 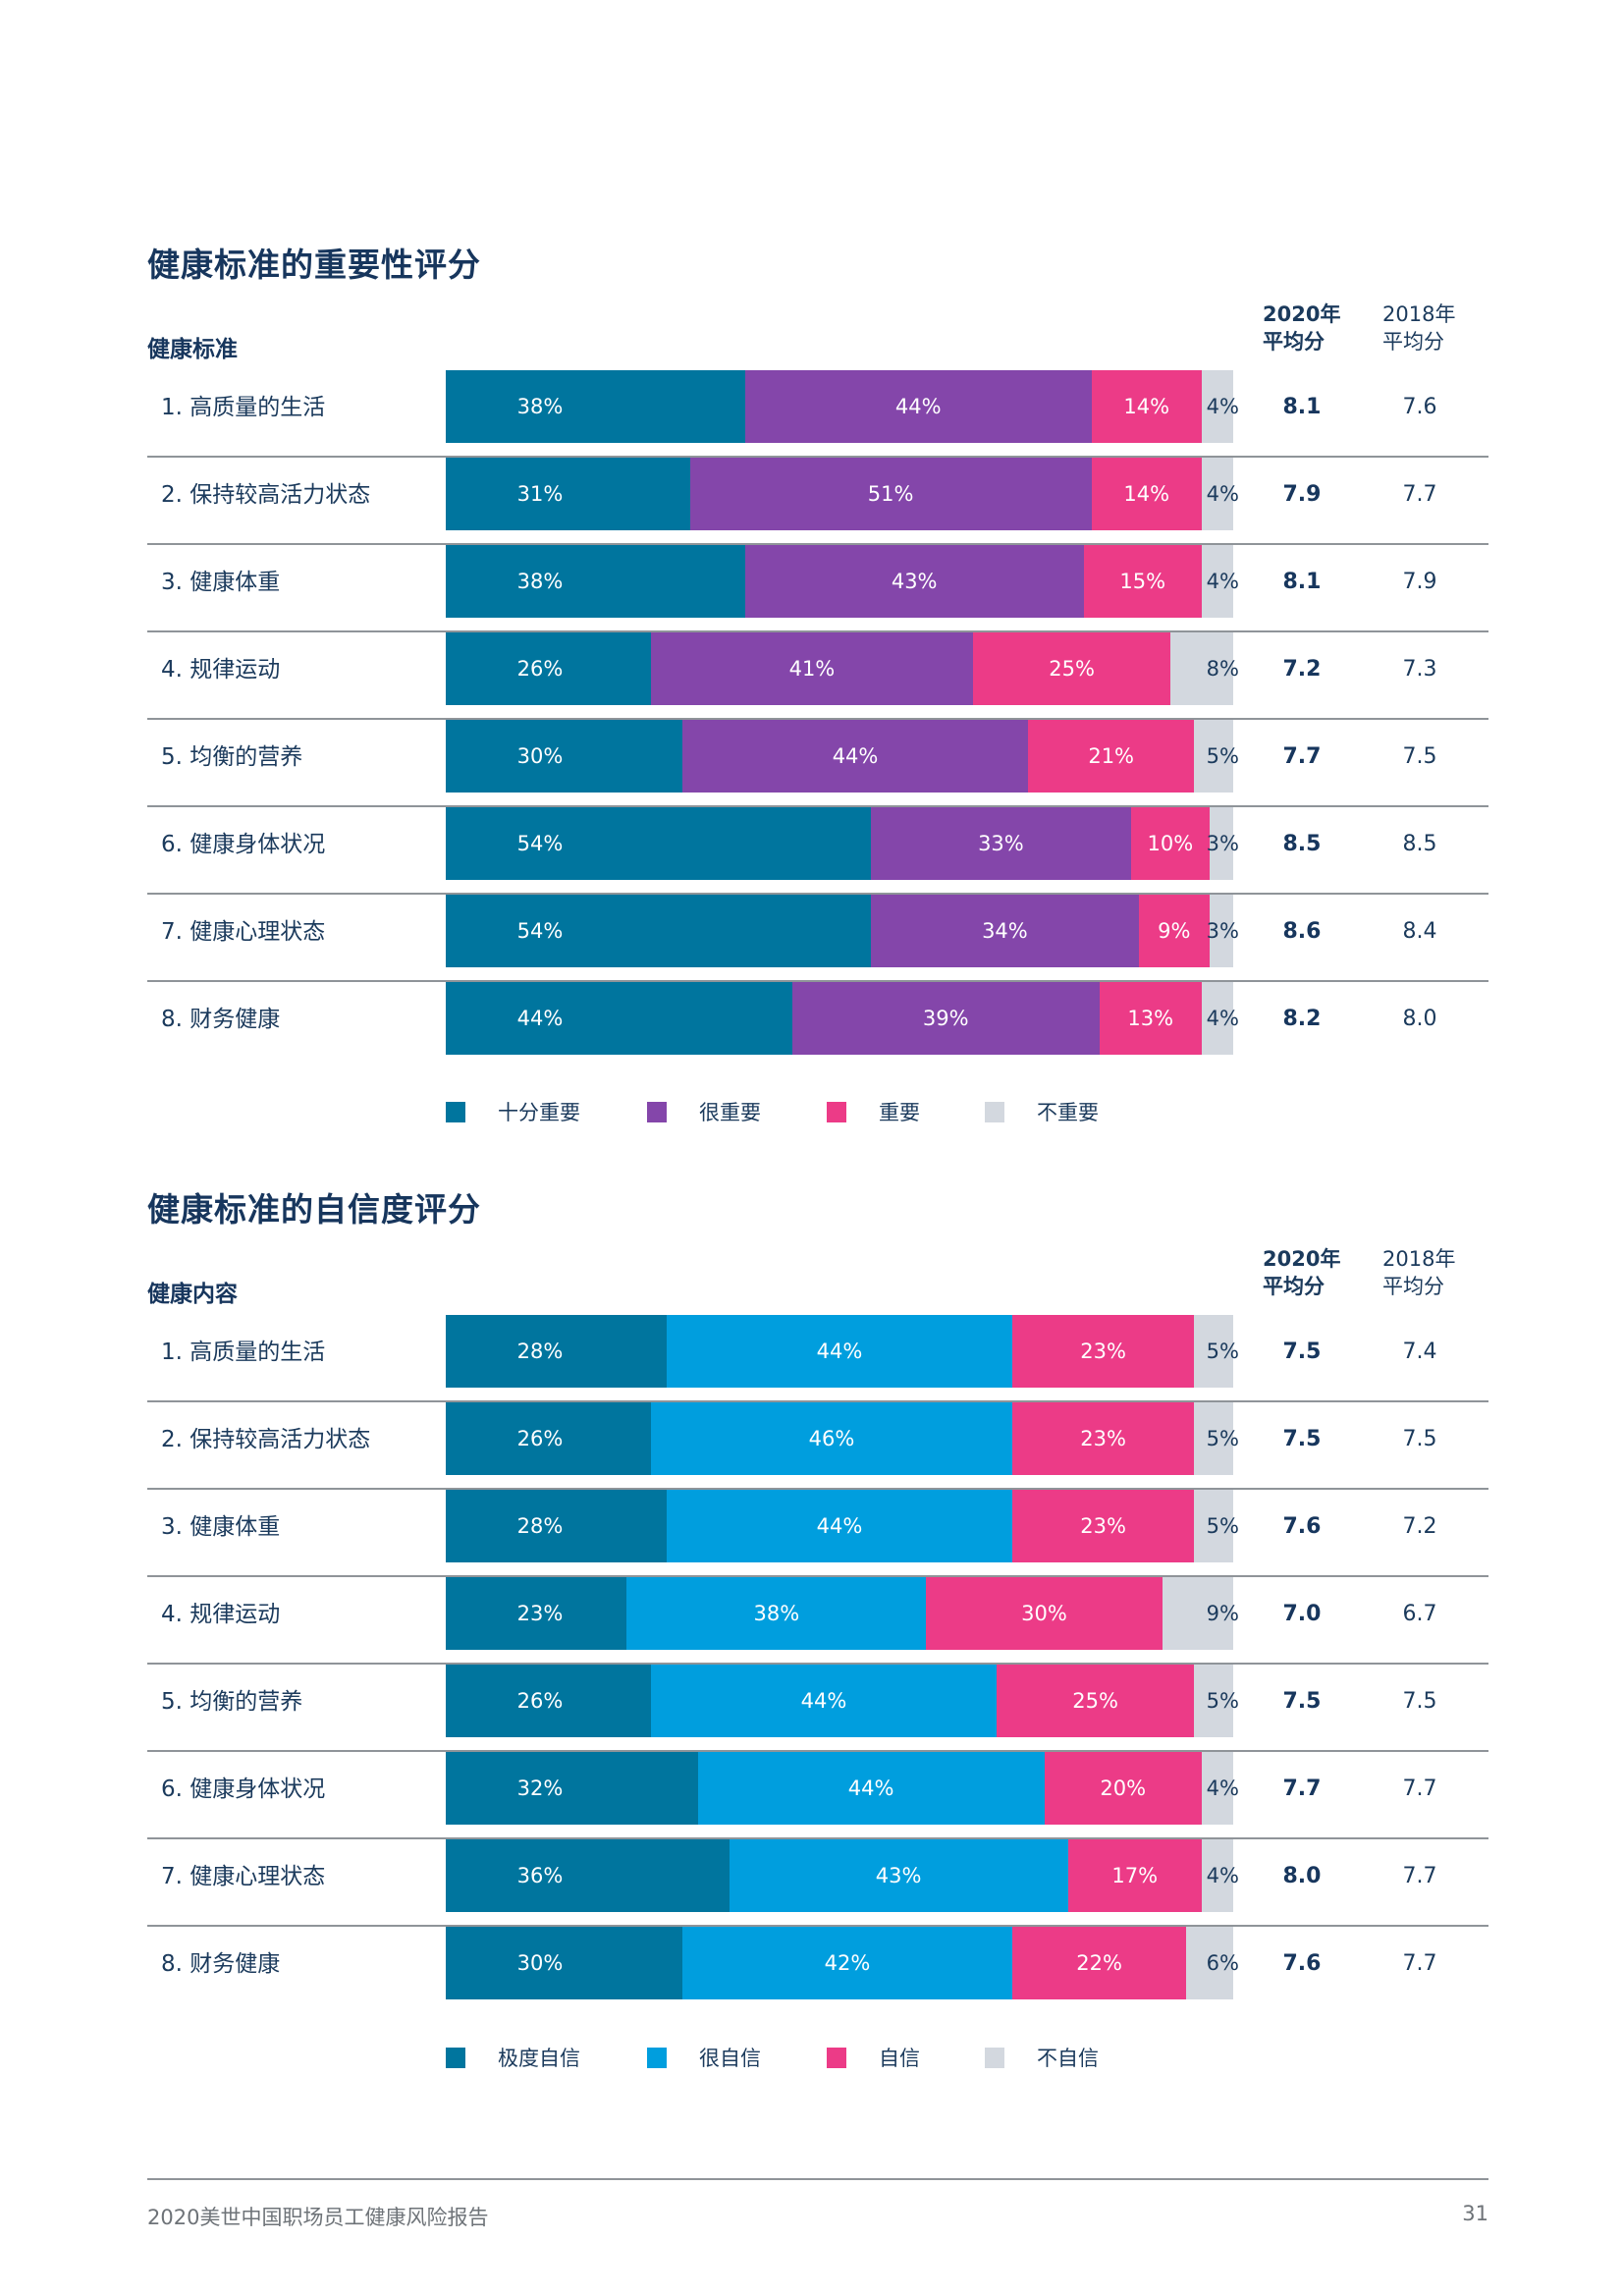 I want to click on bar-segment: 54%, so click(x=659, y=931).